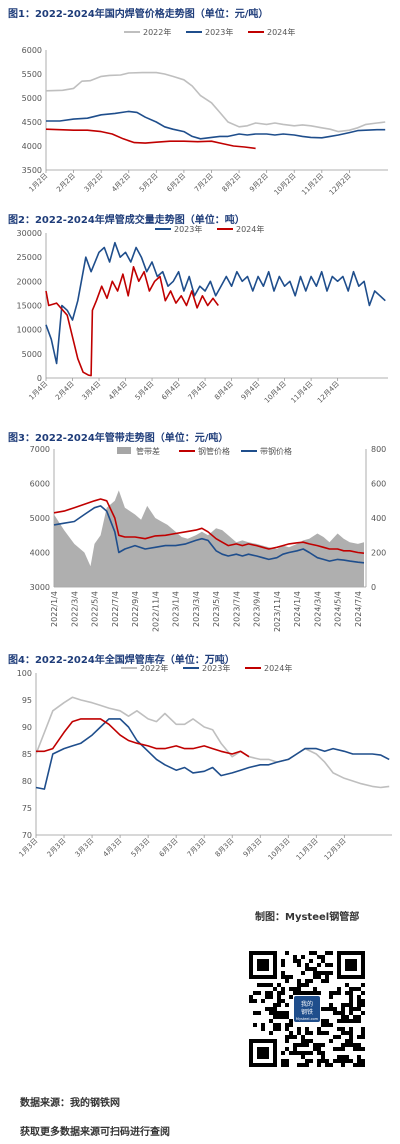 This screenshot has width=400, height=1144. Describe the element at coordinates (275, 392) in the screenshot. I see `x-tick-label: 10月4日` at that location.